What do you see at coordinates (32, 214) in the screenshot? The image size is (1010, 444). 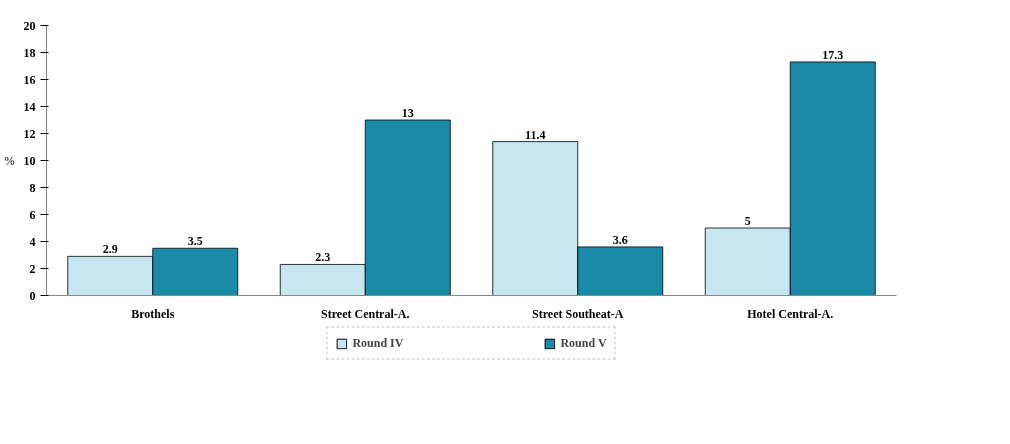 I see `y-tick-label: 6` at bounding box center [32, 214].